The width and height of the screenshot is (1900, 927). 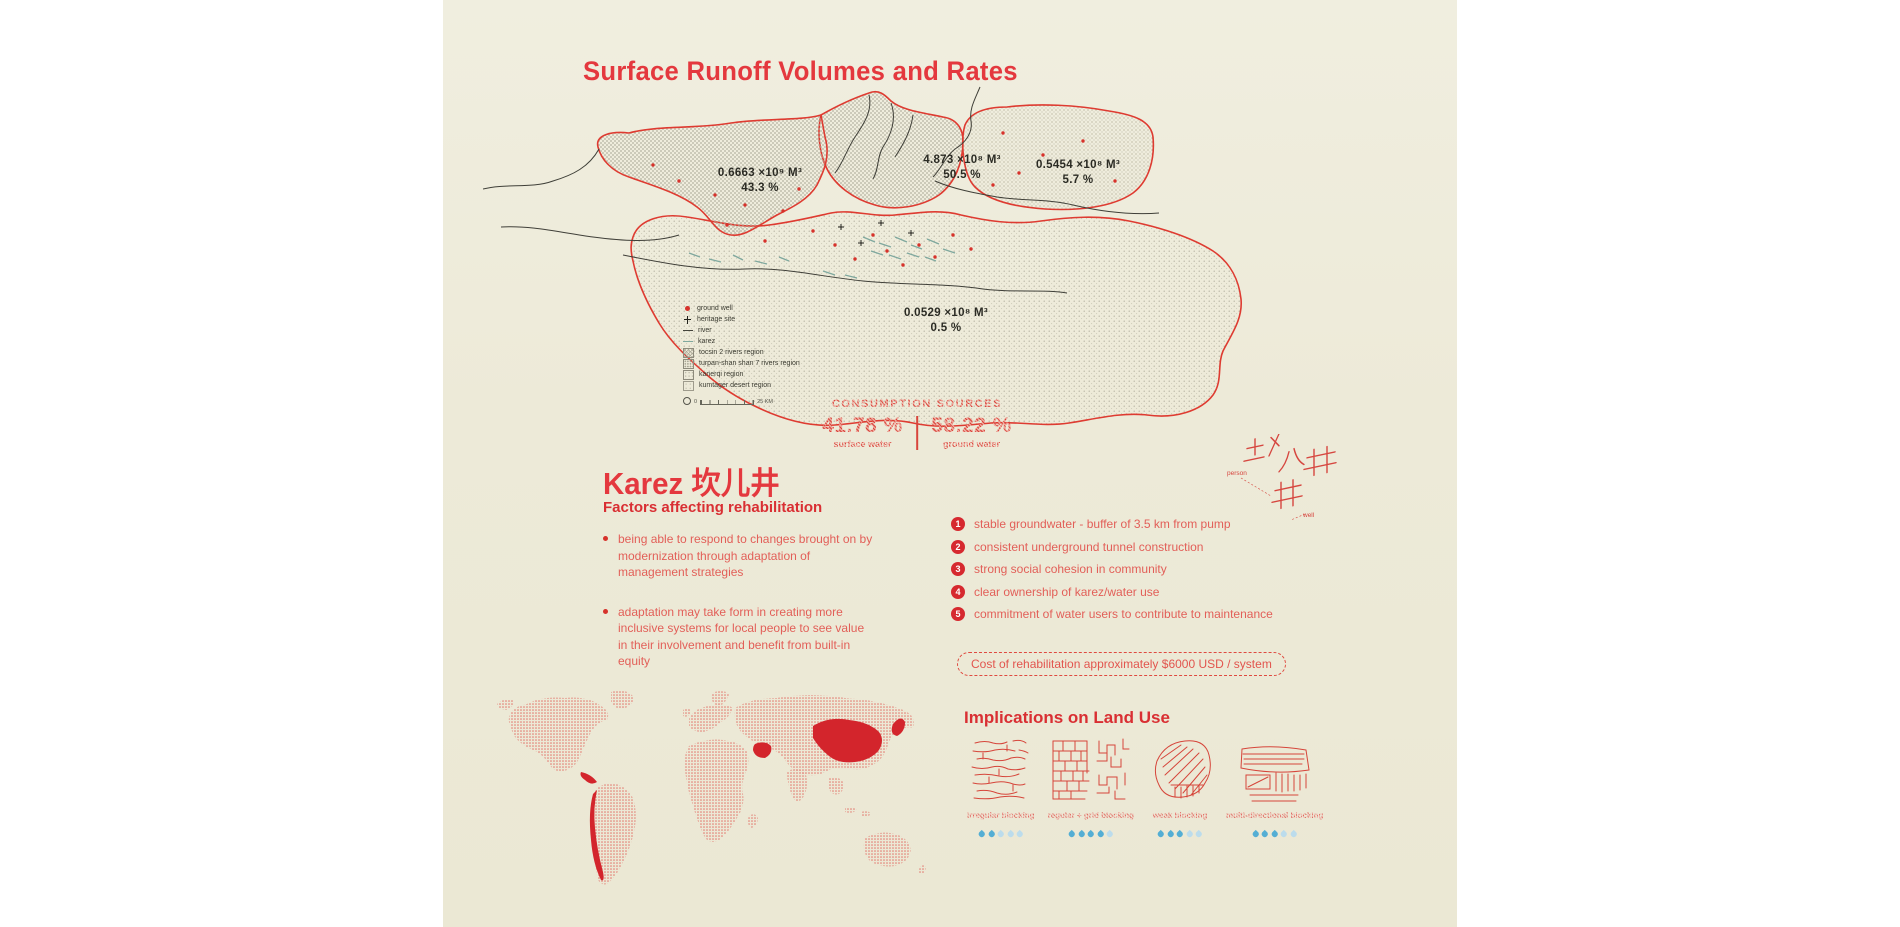 I want to click on surface-water-label: surface water, so click(x=862, y=444).